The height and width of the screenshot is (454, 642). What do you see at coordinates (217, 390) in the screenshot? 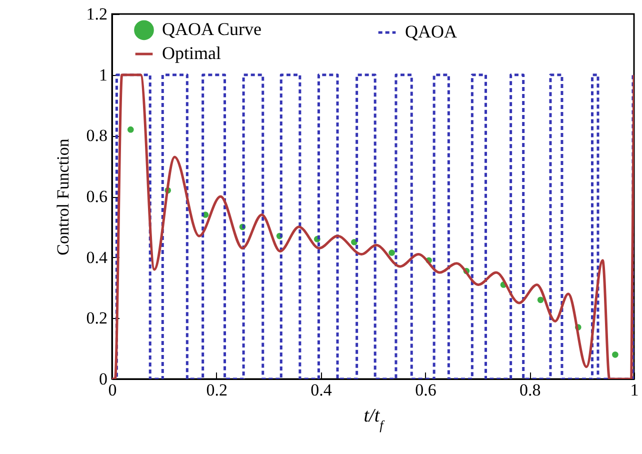
I see `x-tick-label: 0.2` at bounding box center [217, 390].